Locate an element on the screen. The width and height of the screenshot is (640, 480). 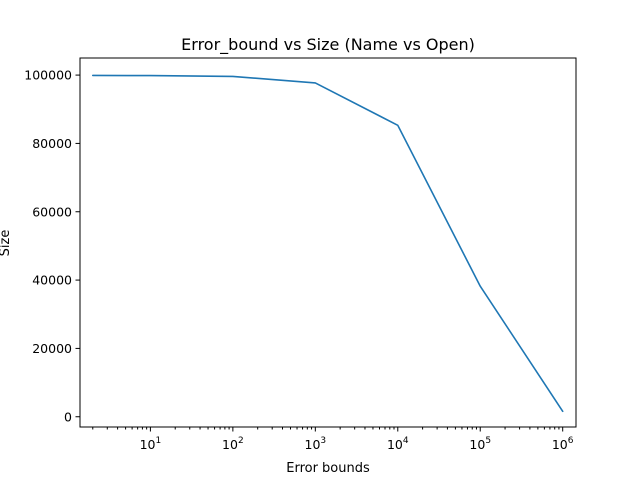
x-tick-label: 10⁵ is located at coordinates (480, 444).